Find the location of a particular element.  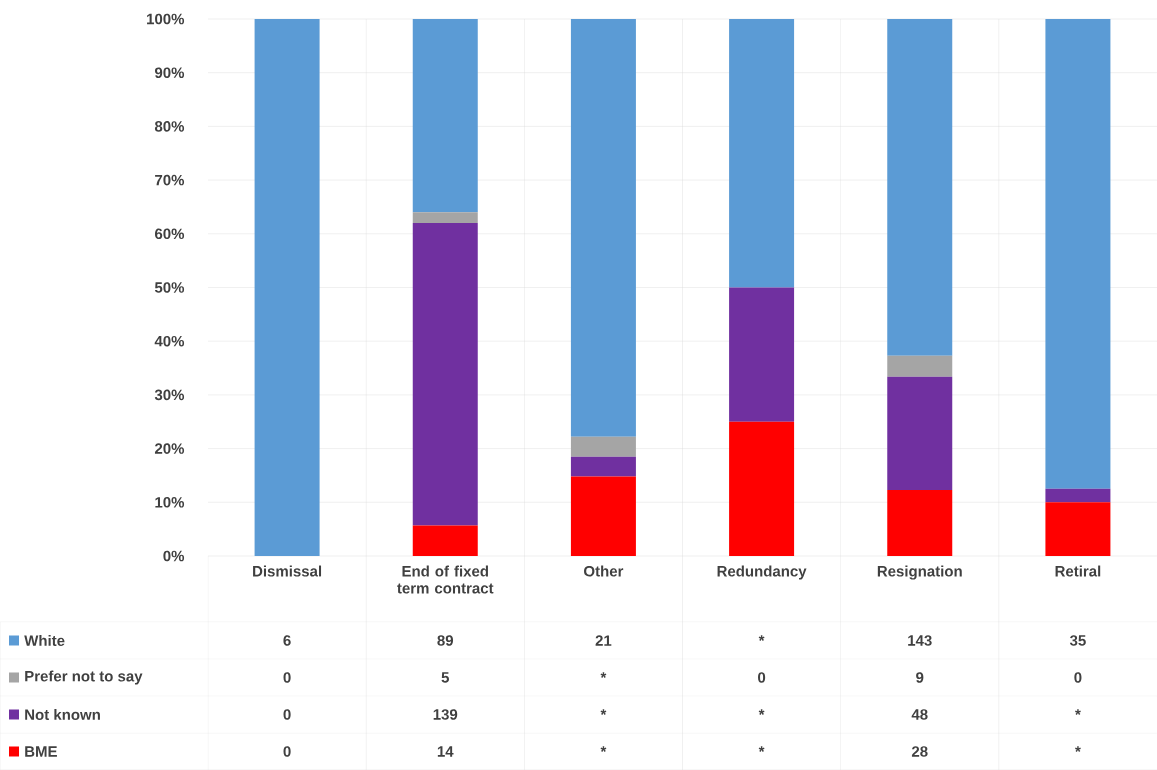

y-tick-label: 10% is located at coordinates (170, 502).